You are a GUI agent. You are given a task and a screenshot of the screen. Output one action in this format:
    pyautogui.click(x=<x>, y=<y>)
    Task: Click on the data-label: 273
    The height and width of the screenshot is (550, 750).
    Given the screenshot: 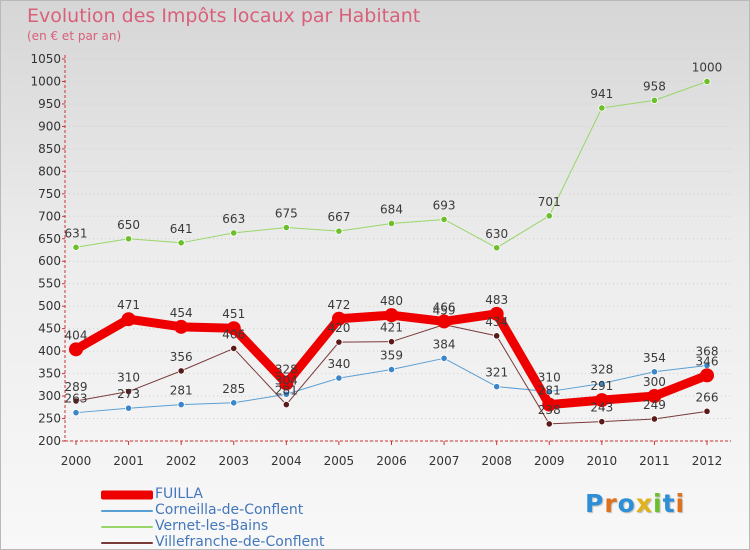 What is the action you would take?
    pyautogui.click(x=128, y=394)
    